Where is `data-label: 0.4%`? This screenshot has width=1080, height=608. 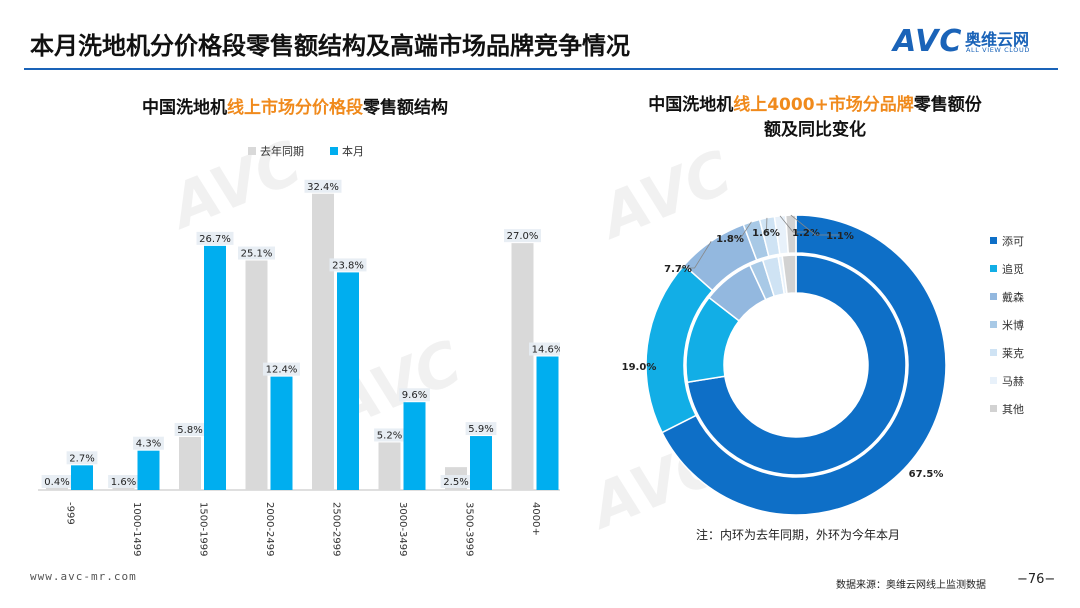 data-label: 0.4% is located at coordinates (56, 482).